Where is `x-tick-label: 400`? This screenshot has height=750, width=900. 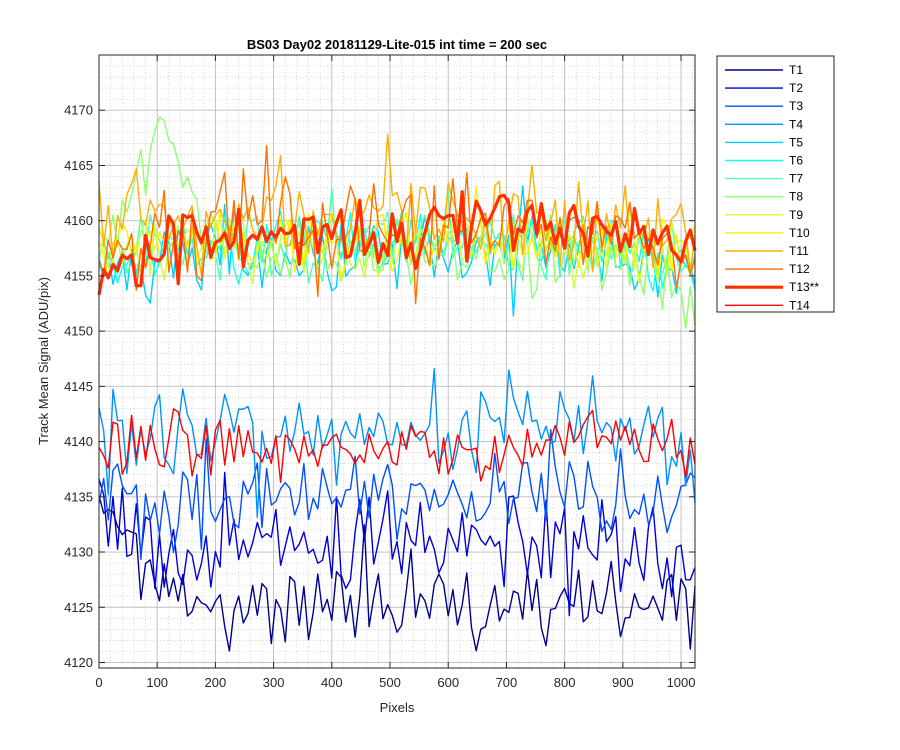
x-tick-label: 400 is located at coordinates (332, 682).